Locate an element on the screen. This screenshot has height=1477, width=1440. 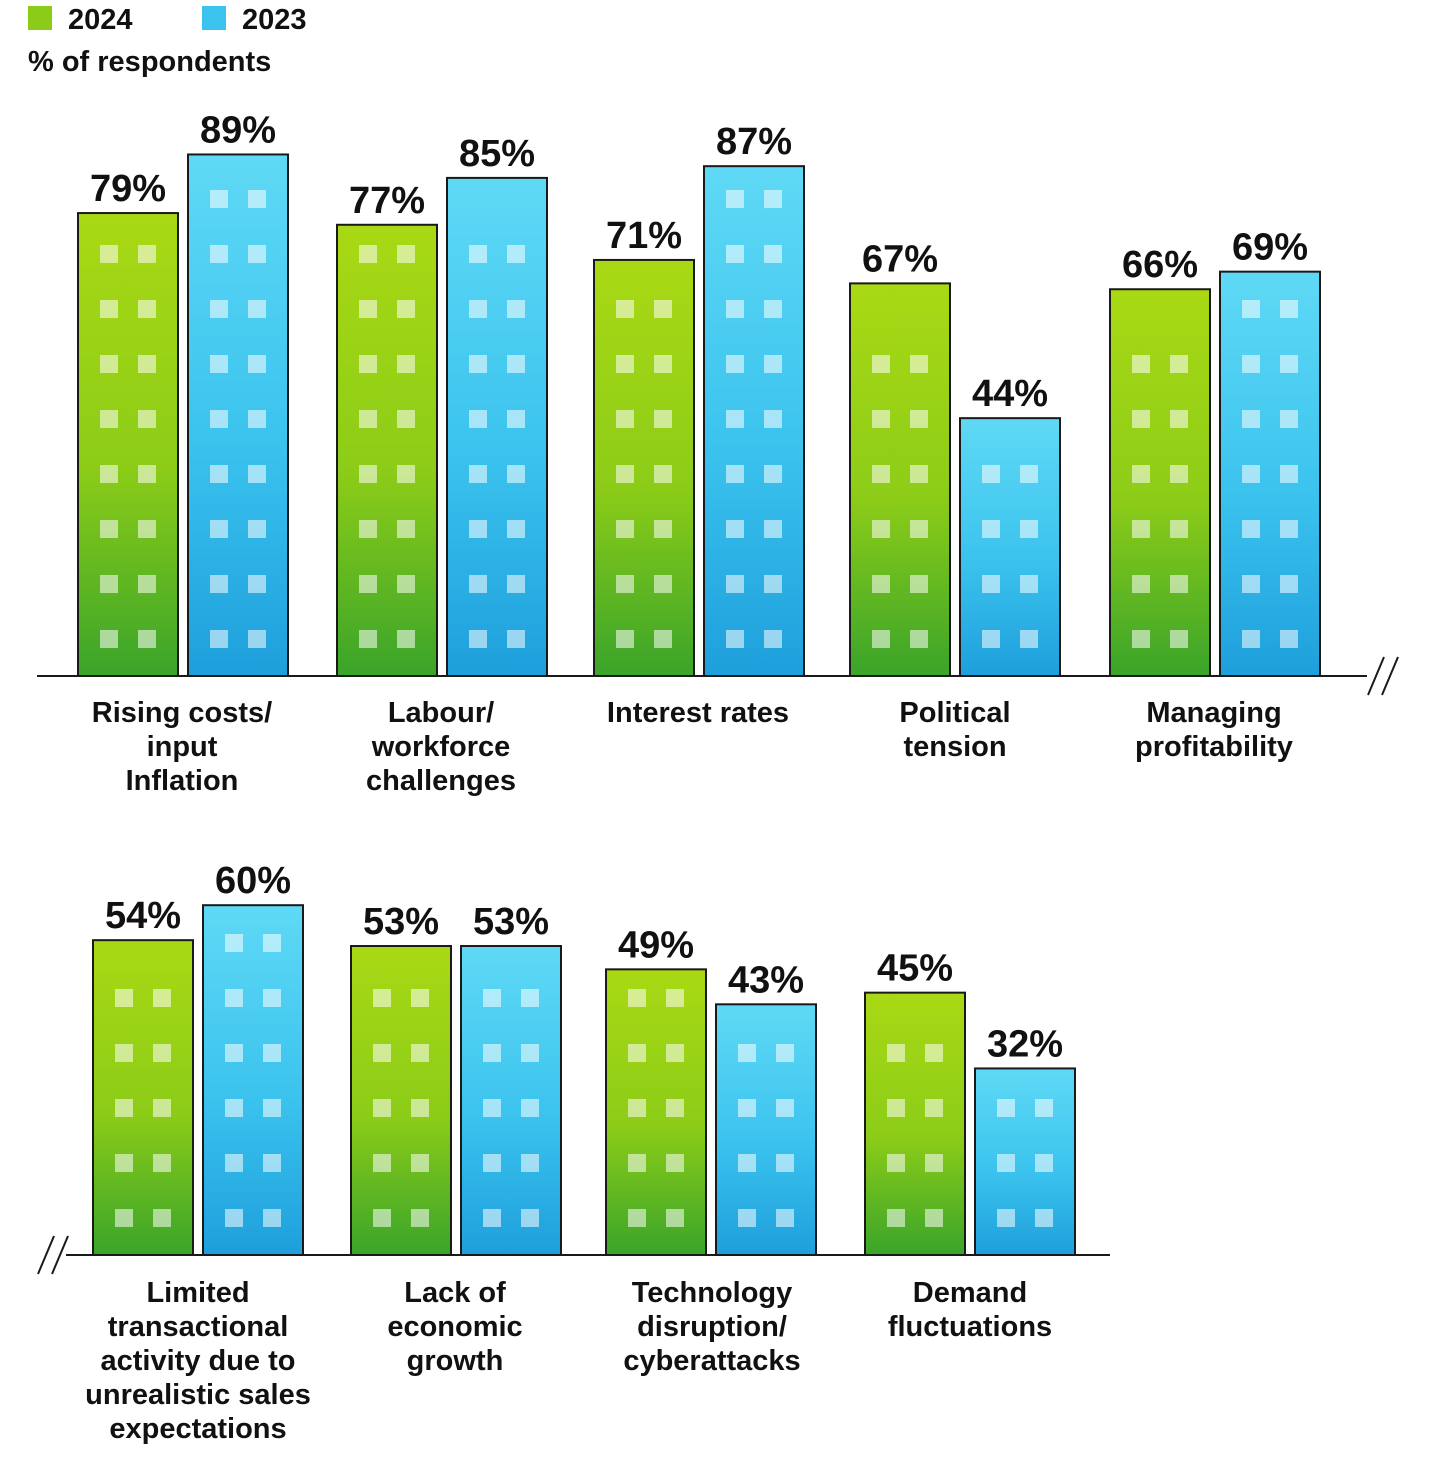
data-label: 54% is located at coordinates (143, 916).